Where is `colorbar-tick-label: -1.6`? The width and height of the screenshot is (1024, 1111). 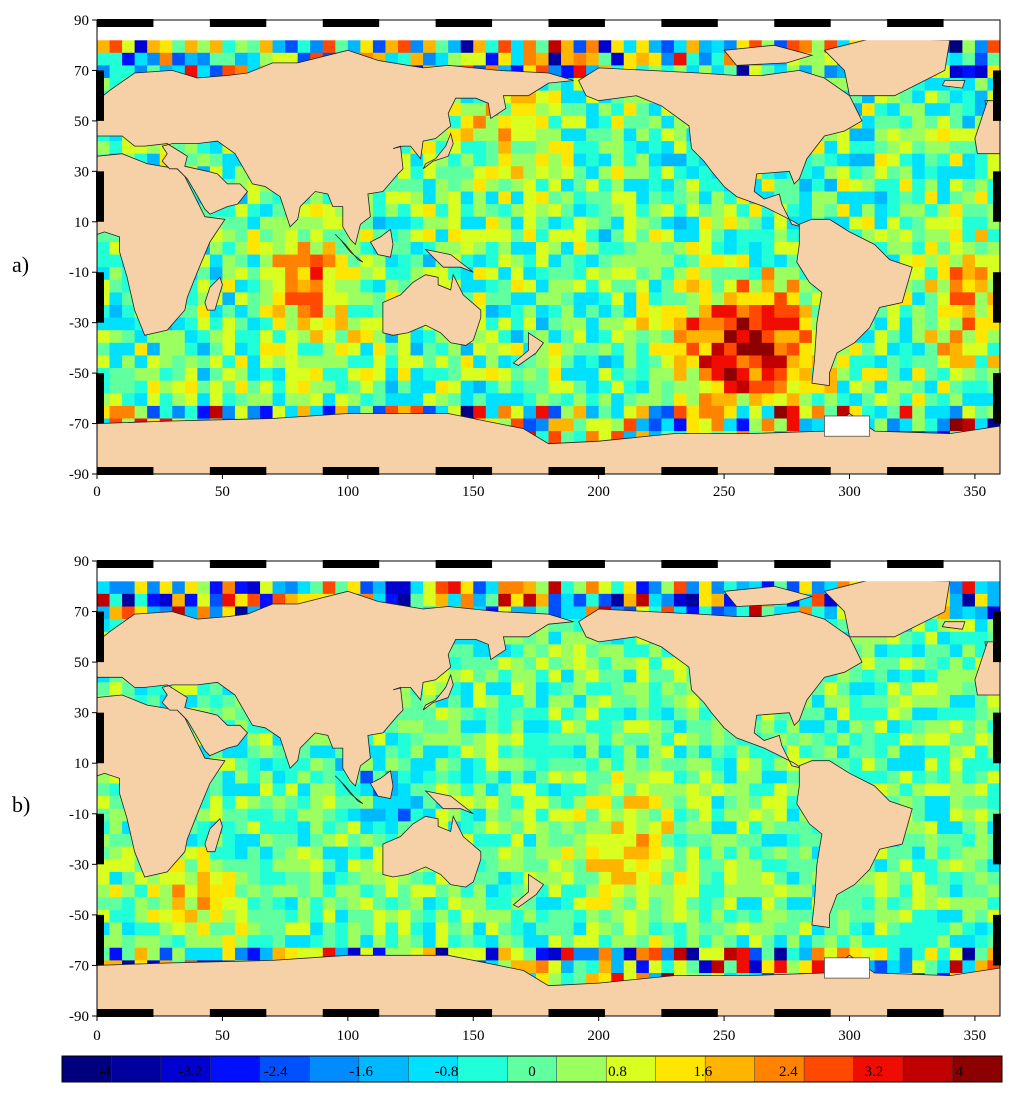
colorbar-tick-label: -1.6 is located at coordinates (361, 1072).